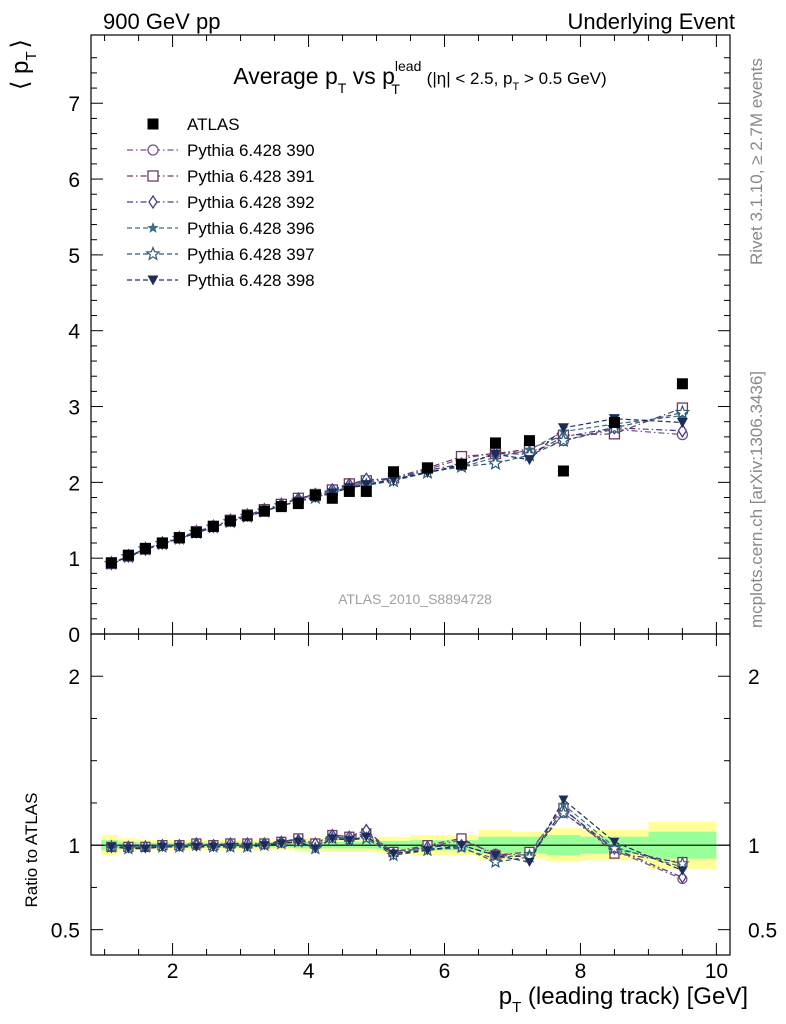  I want to click on header-right-label: Underlying Event, so click(651, 21).